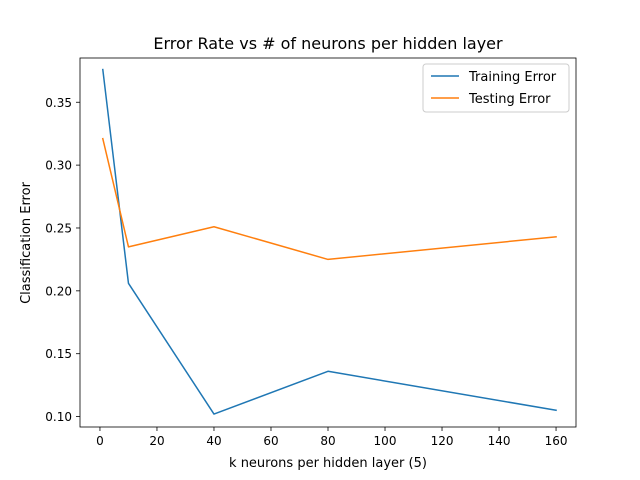 The image size is (640, 480). I want to click on legend: Training Error Testing Error, so click(496, 88).